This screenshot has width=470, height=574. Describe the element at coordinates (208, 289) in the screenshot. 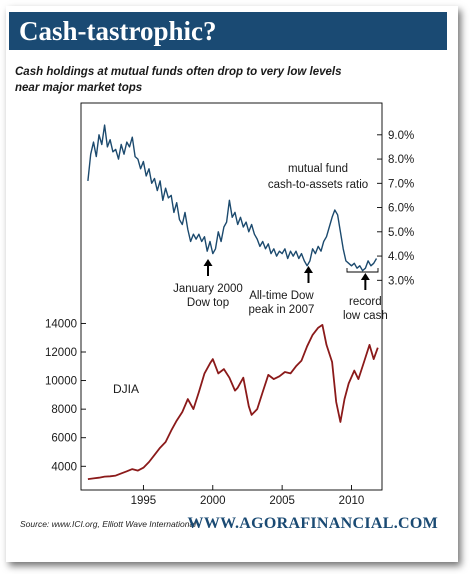

I see `annotation-jan2000-line-1: January 2000` at that location.